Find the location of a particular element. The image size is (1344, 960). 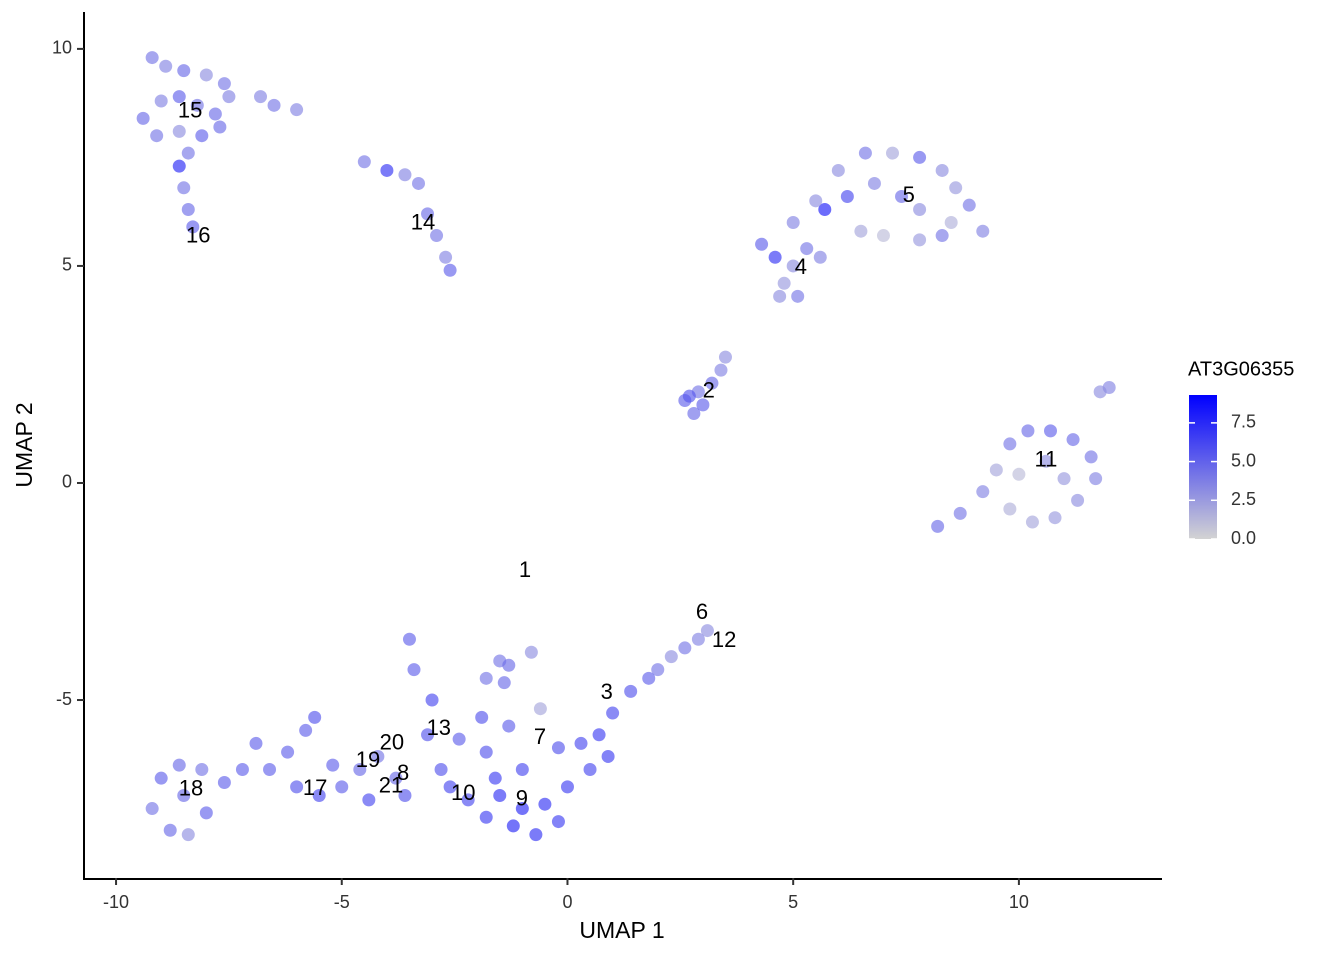

x-tick-label: 0 is located at coordinates (567, 902).